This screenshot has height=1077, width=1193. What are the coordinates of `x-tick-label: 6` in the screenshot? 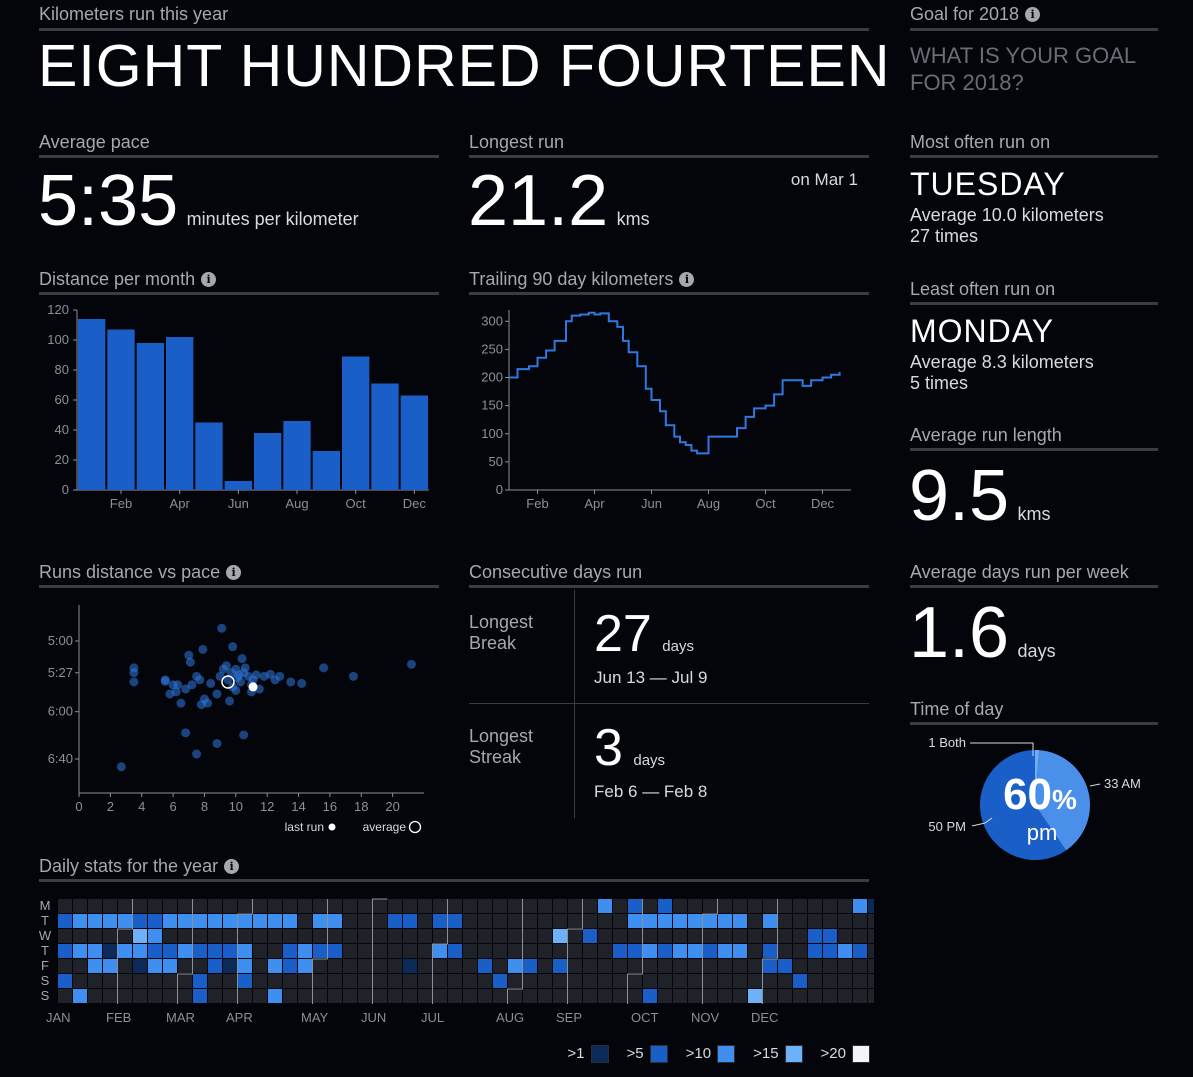 It's located at (172, 806).